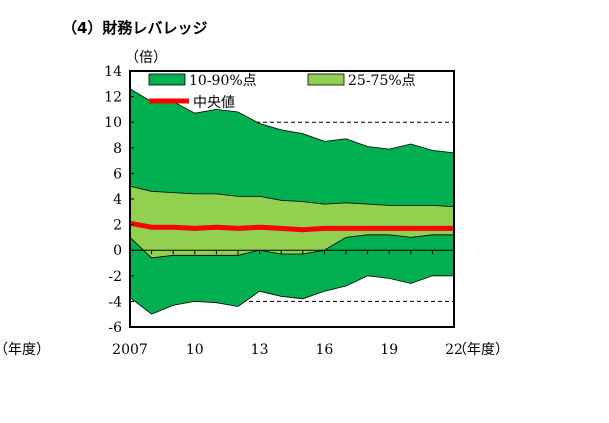 This screenshot has width=609, height=423. What do you see at coordinates (113, 123) in the screenshot?
I see `y-tick-label: 10` at bounding box center [113, 123].